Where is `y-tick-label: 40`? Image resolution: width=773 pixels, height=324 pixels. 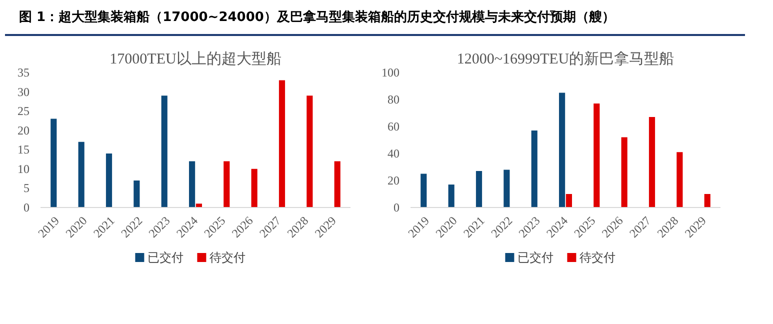 y-tick-label: 40 is located at coordinates (394, 153).